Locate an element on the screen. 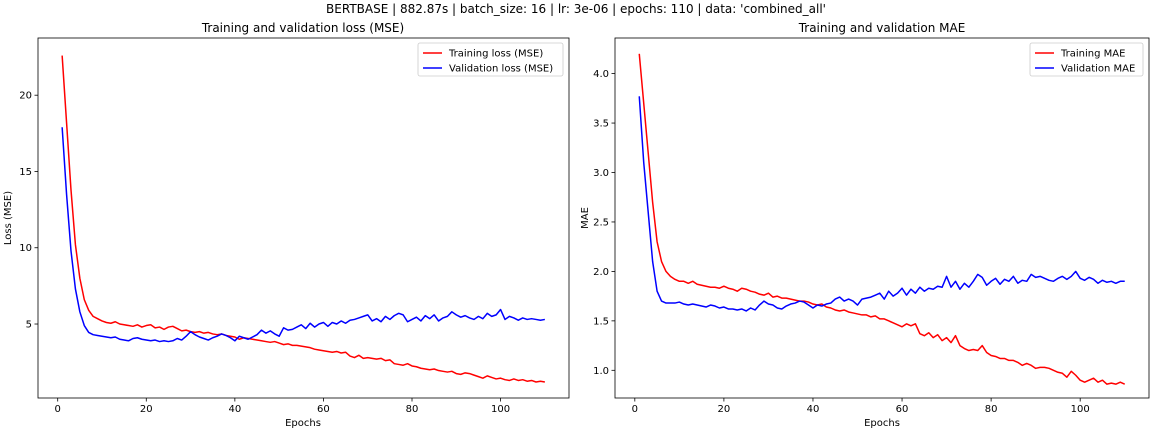  y-tick-label: 10 is located at coordinates (25, 248).